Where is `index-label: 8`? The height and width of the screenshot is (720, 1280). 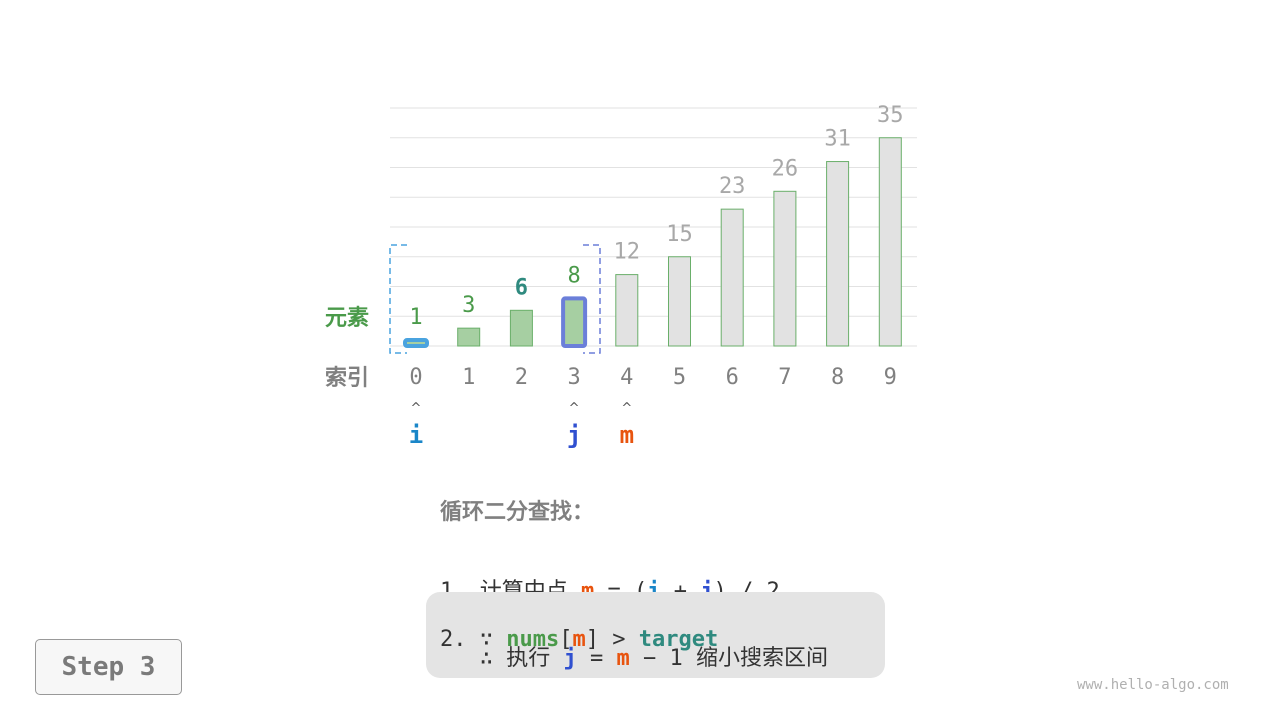 index-label: 8 is located at coordinates (837, 377).